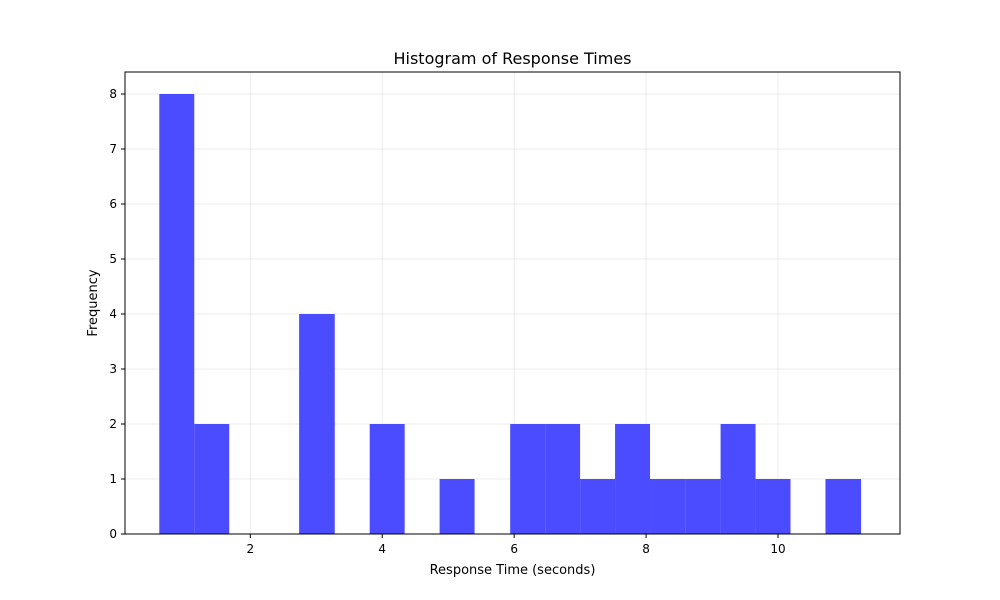  What do you see at coordinates (113, 479) in the screenshot?
I see `y-tick-label: 1` at bounding box center [113, 479].